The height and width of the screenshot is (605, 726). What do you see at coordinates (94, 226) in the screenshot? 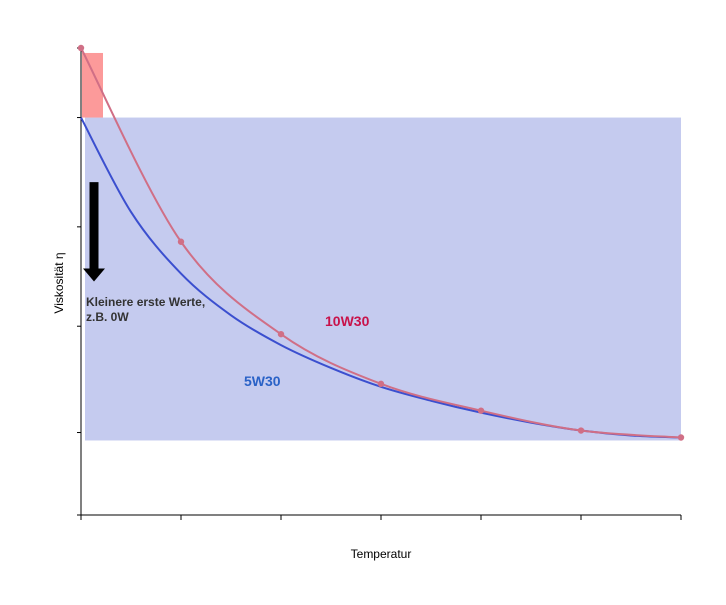
I see `arrow-shaft` at bounding box center [94, 226].